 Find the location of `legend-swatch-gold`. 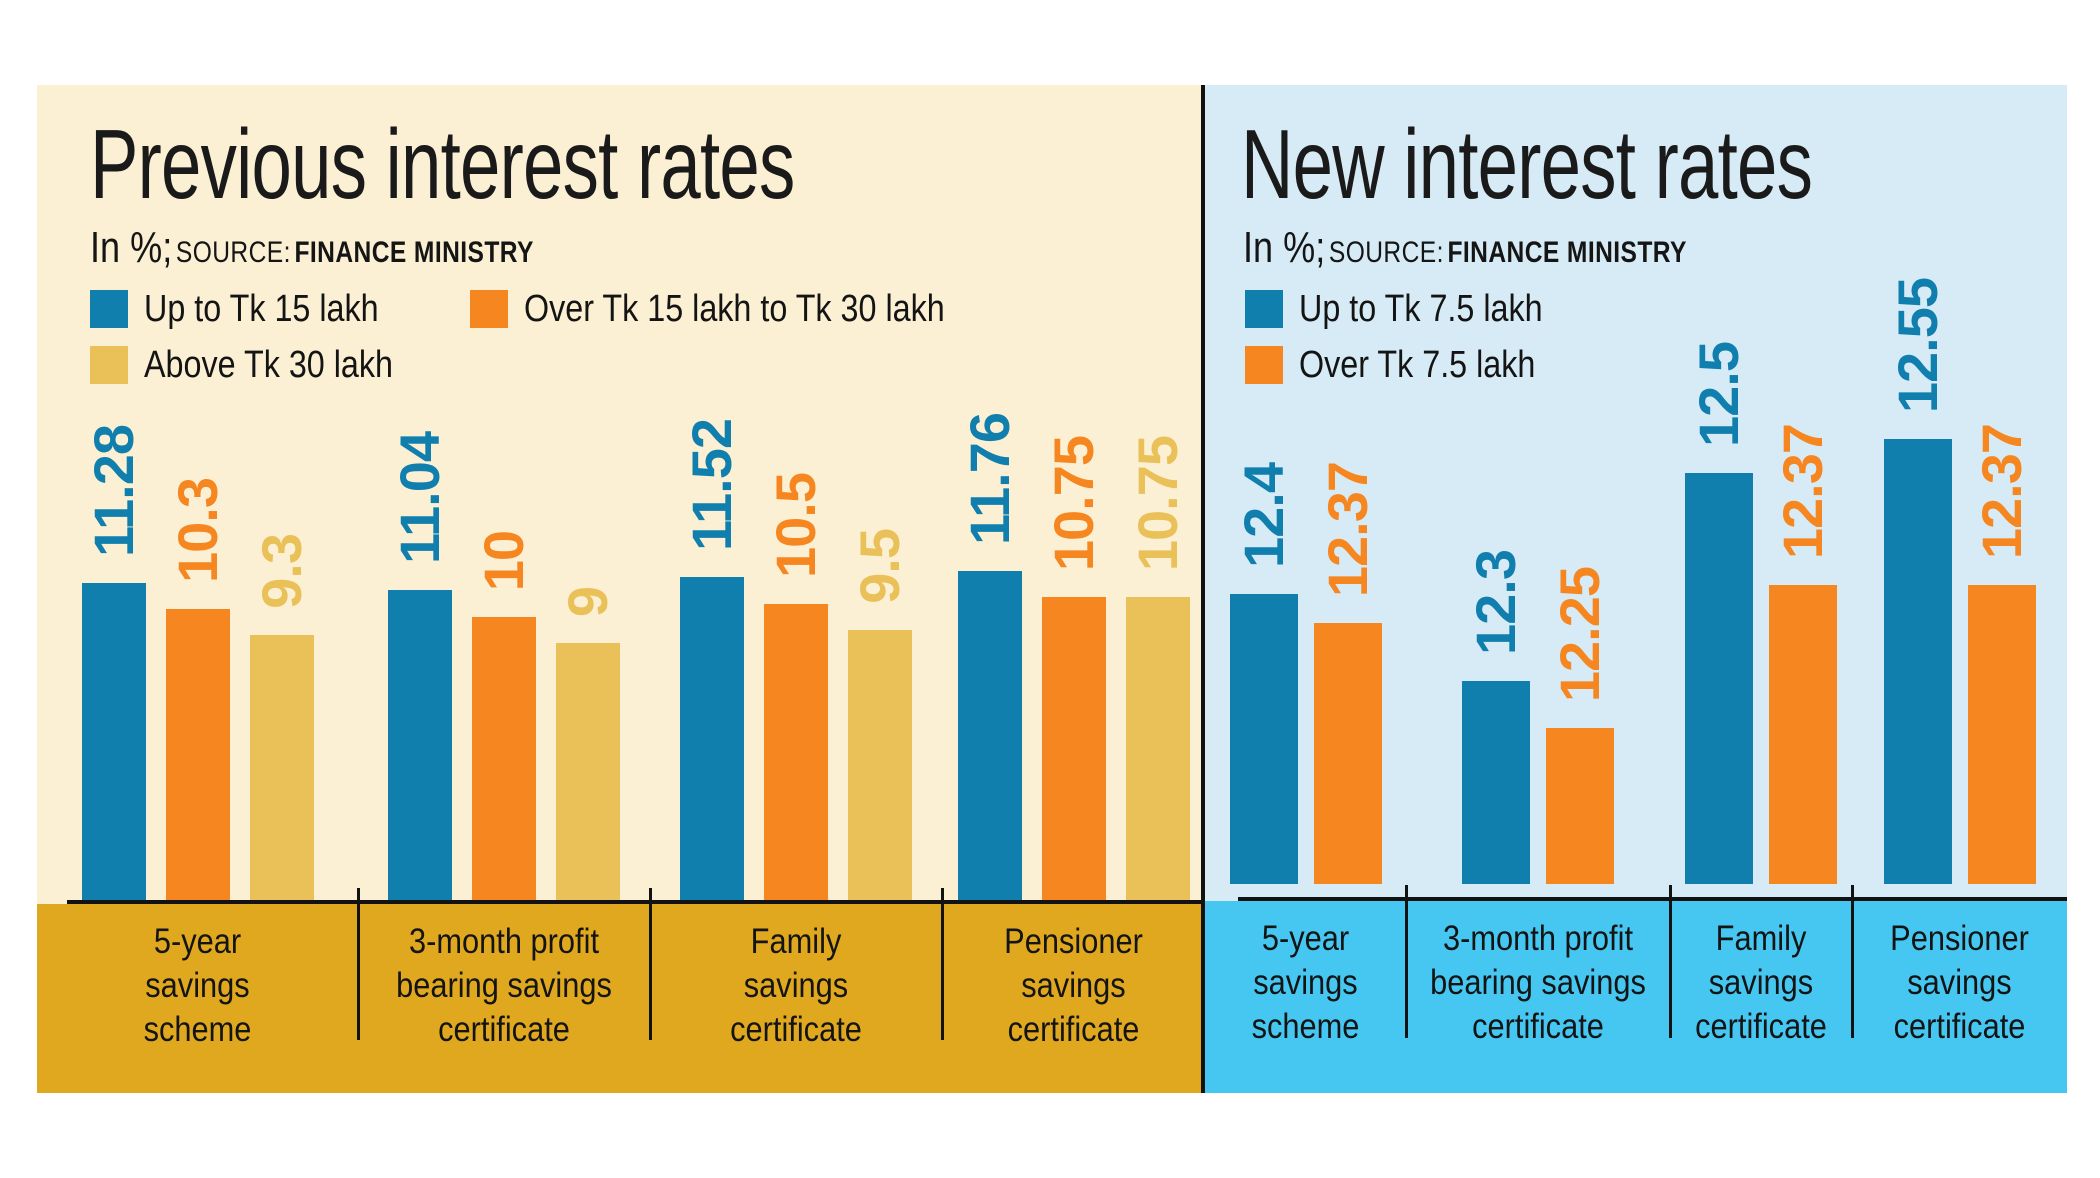

legend-swatch-gold is located at coordinates (109, 365).